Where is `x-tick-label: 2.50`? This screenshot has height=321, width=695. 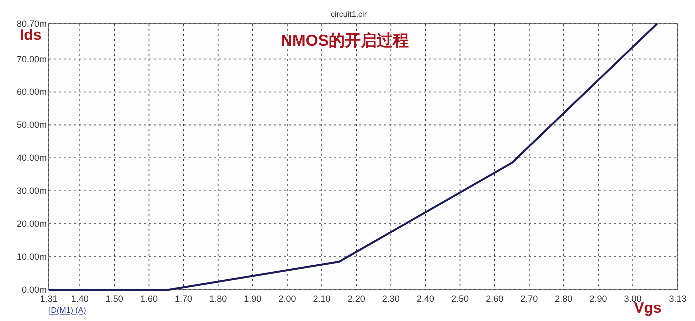 x-tick-label: 2.50 is located at coordinates (461, 299).